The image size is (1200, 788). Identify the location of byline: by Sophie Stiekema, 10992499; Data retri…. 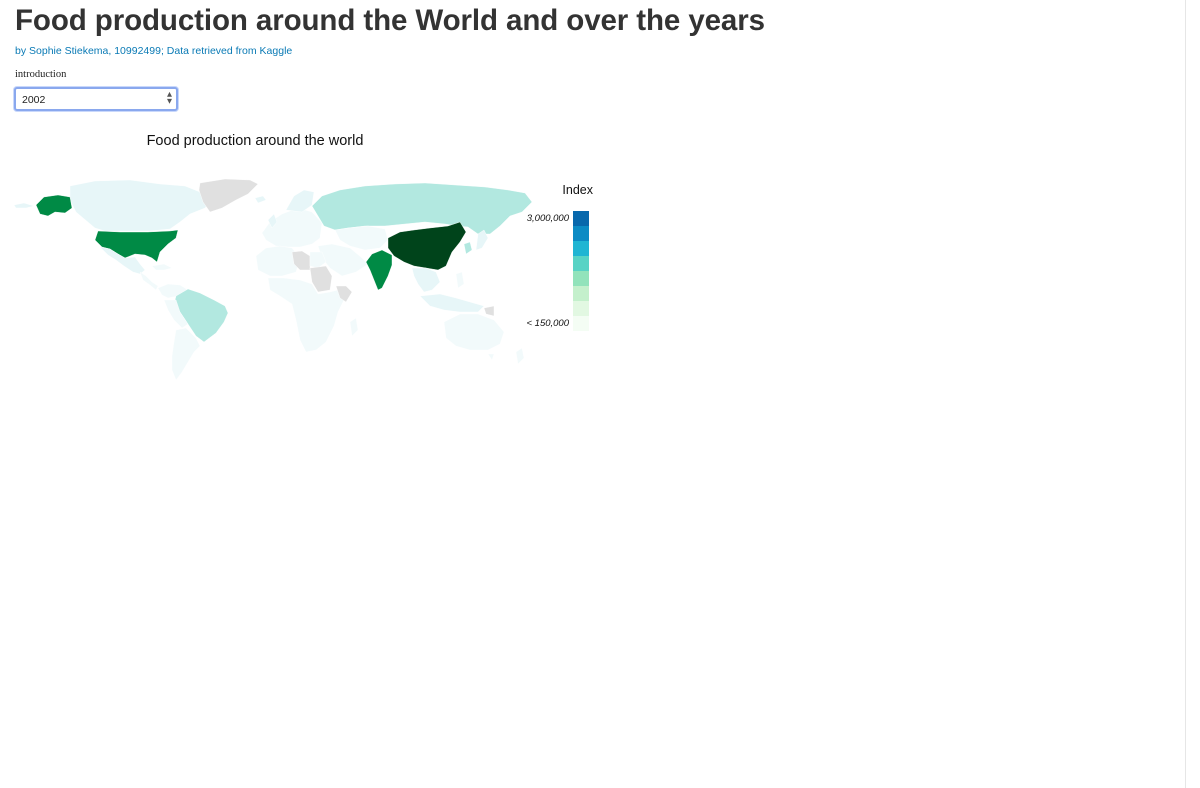
(154, 51).